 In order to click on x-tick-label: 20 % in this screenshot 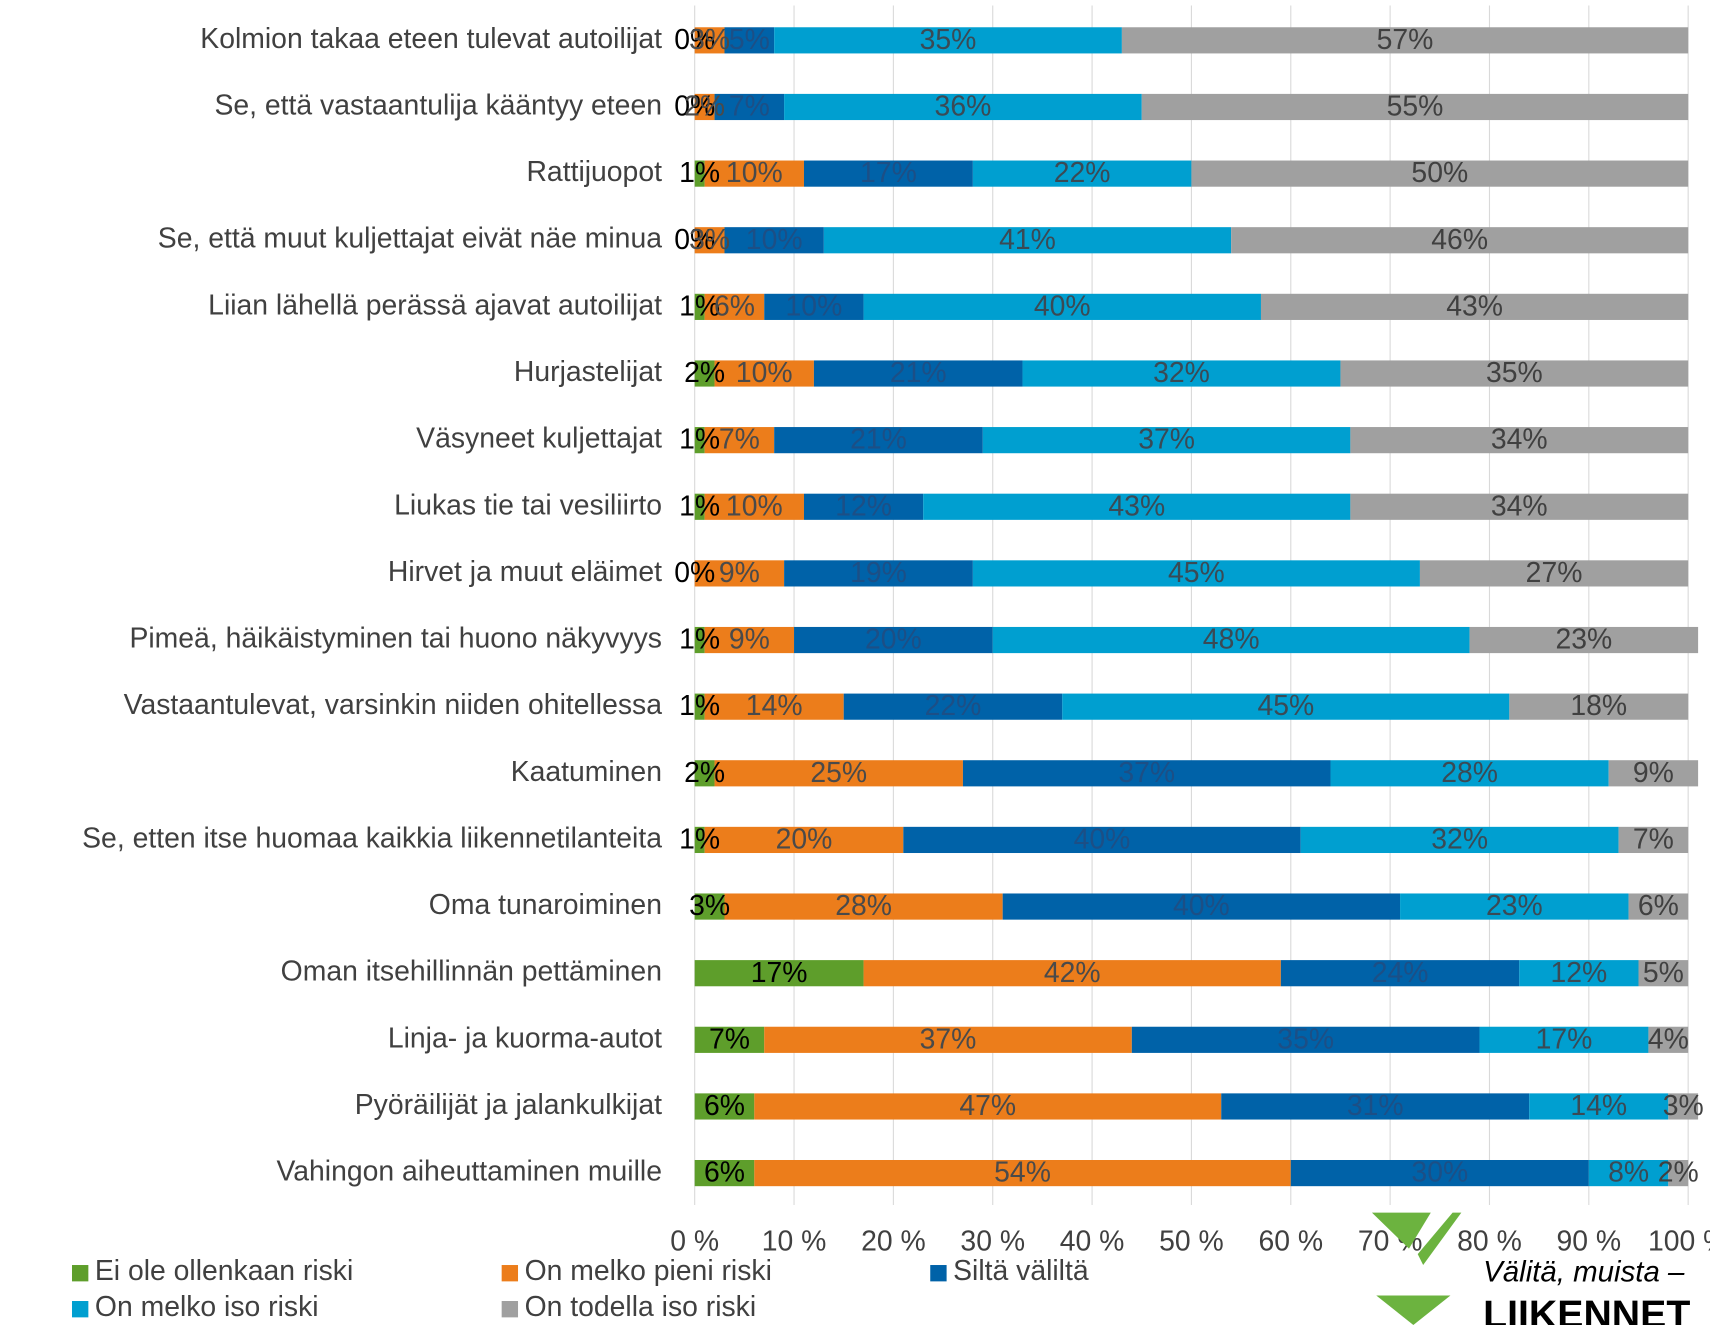, I will do `click(893, 1242)`.